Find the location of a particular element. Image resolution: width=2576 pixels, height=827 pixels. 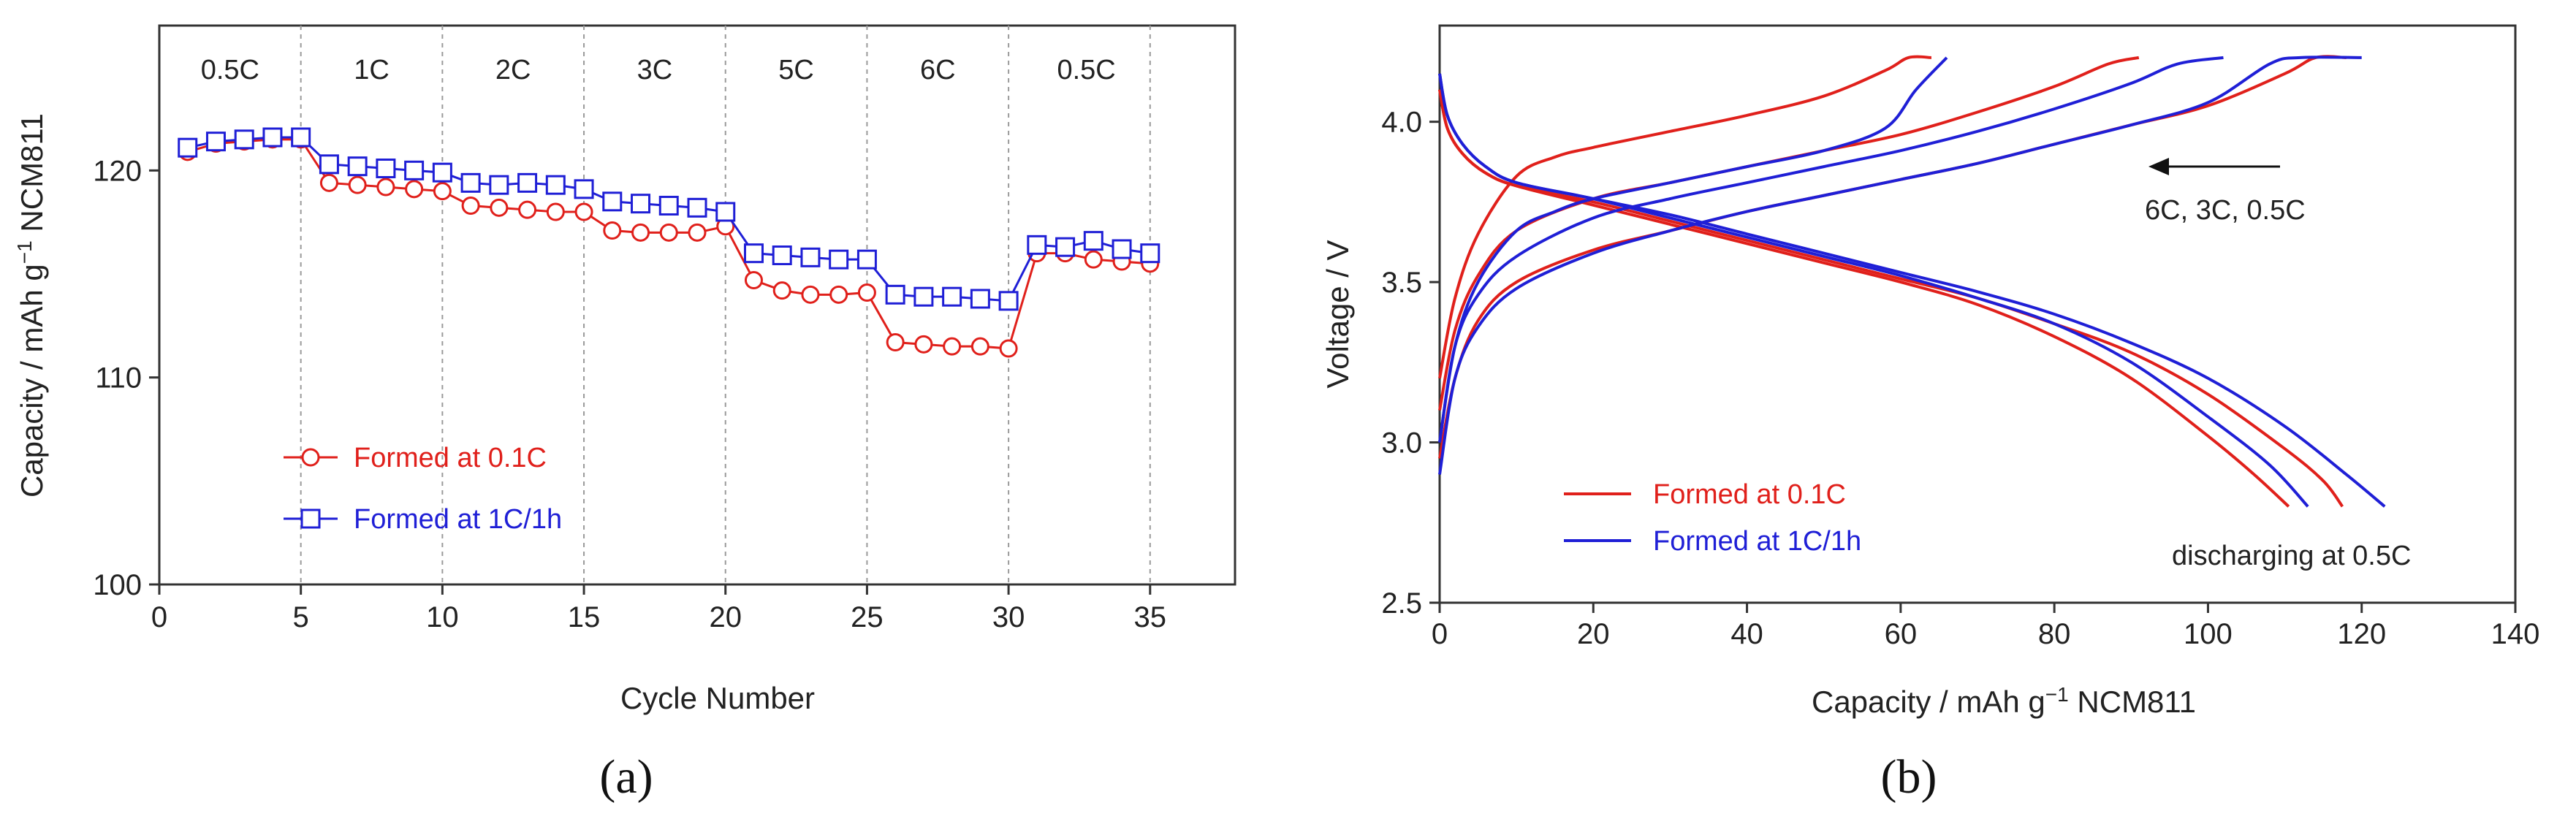

panel-b-legend: Formed at 0.1C Formed at 1C/1h is located at coordinates (1713, 518).